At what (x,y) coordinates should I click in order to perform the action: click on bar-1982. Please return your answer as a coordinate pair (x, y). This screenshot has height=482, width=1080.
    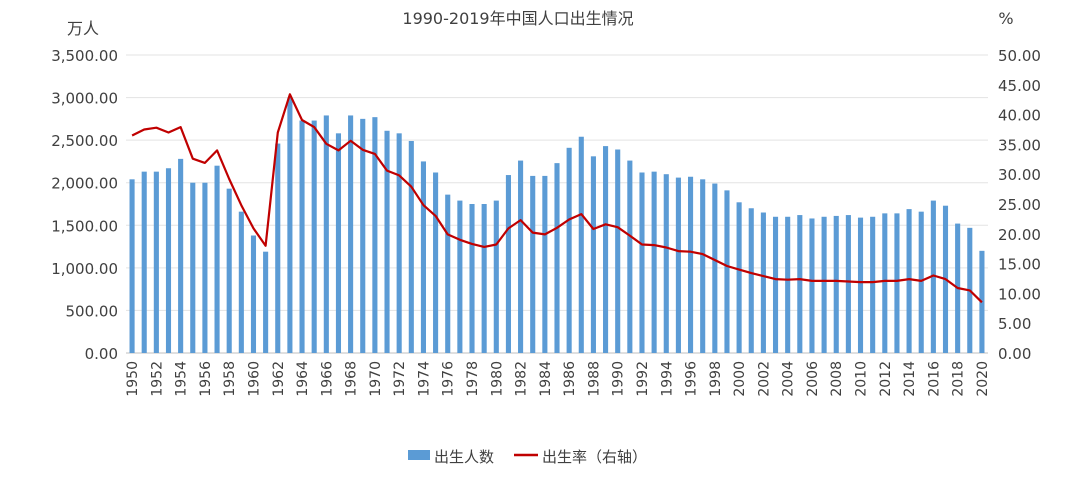
    Looking at the image, I should click on (521, 256).